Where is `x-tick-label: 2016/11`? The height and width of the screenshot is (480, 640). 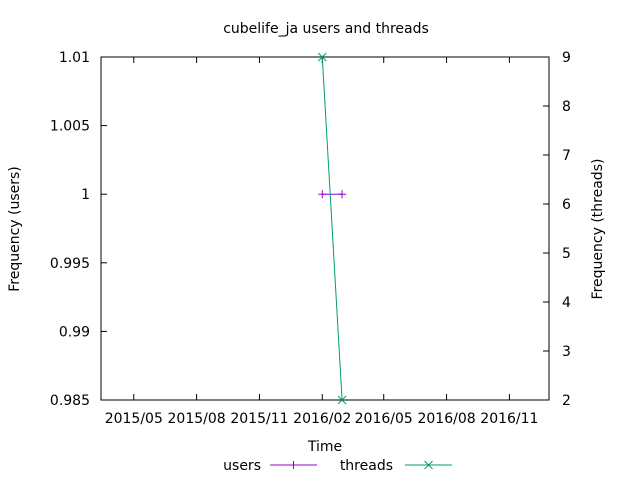
x-tick-label: 2016/11 is located at coordinates (509, 419).